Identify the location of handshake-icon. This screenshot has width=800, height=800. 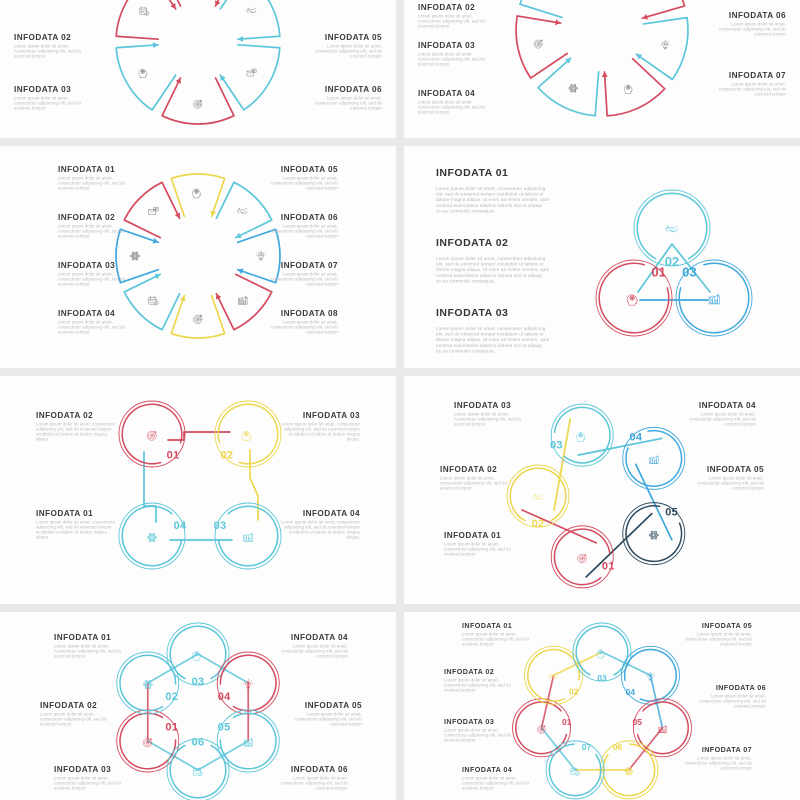
(553, 676).